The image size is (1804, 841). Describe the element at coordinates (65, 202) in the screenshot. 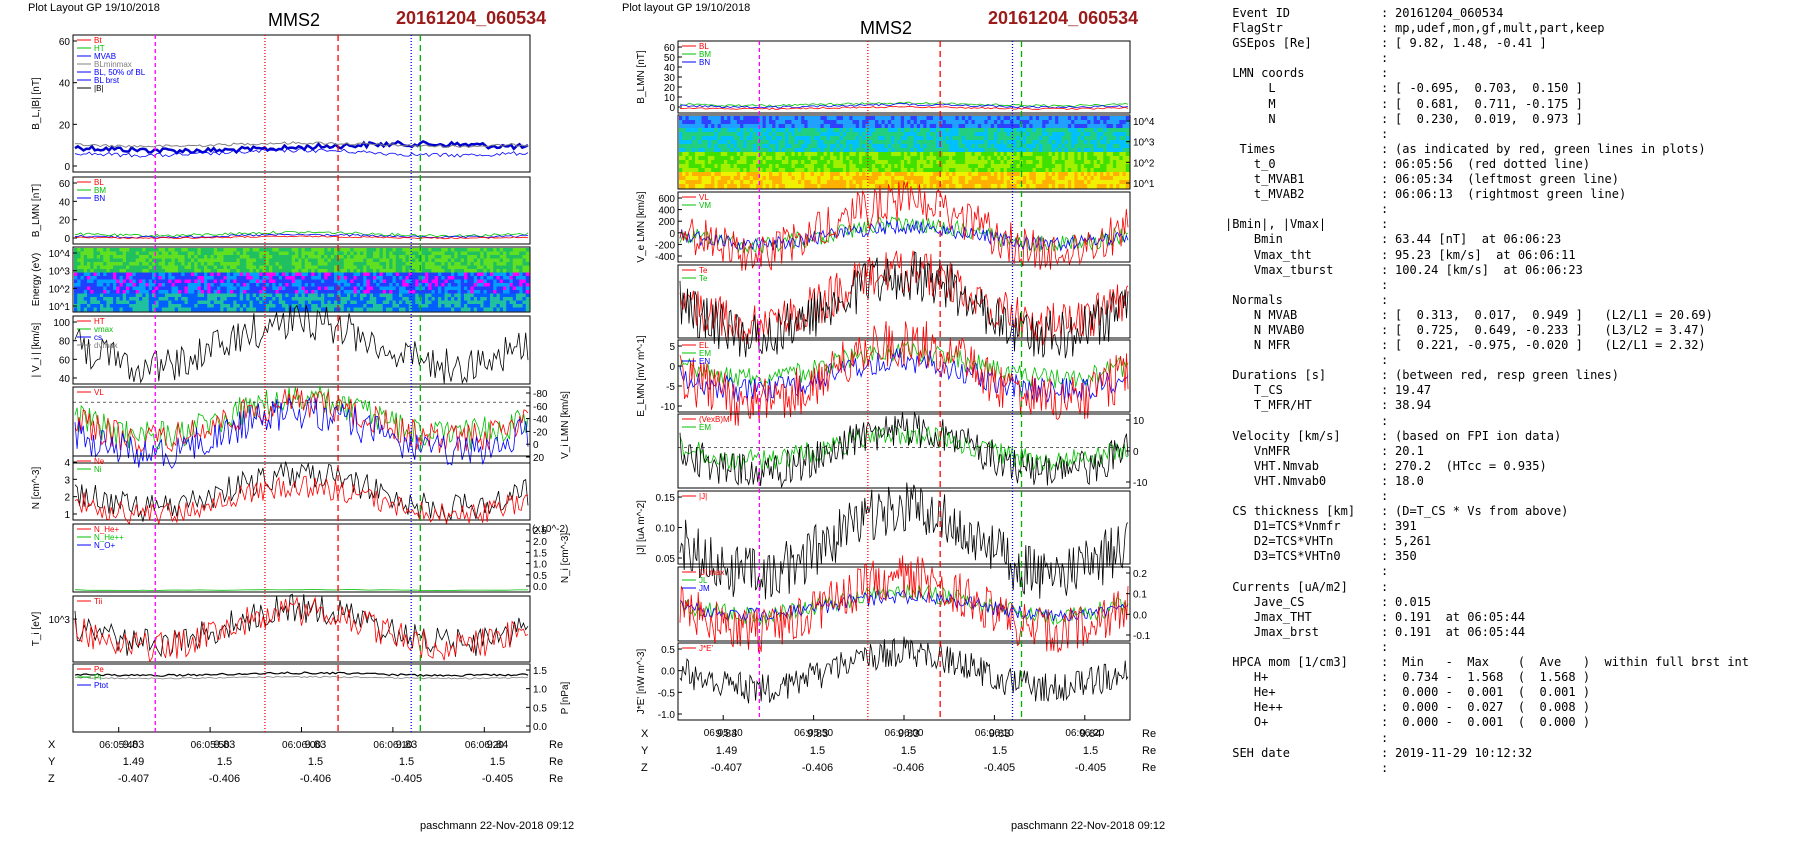

I see `left-ytick-label: 40` at that location.